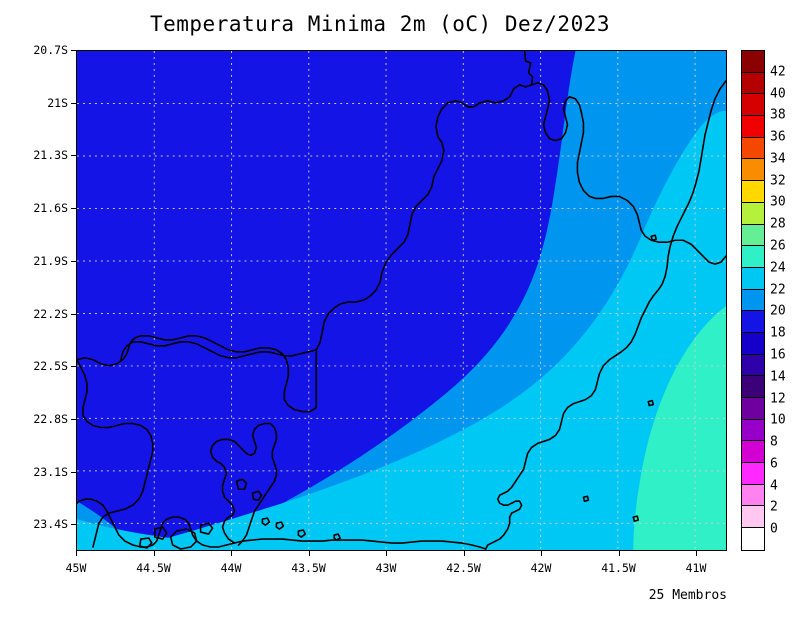 The width and height of the screenshot is (800, 618). What do you see at coordinates (309, 553) in the screenshot?
I see `tick-x-43.5W` at bounding box center [309, 553].